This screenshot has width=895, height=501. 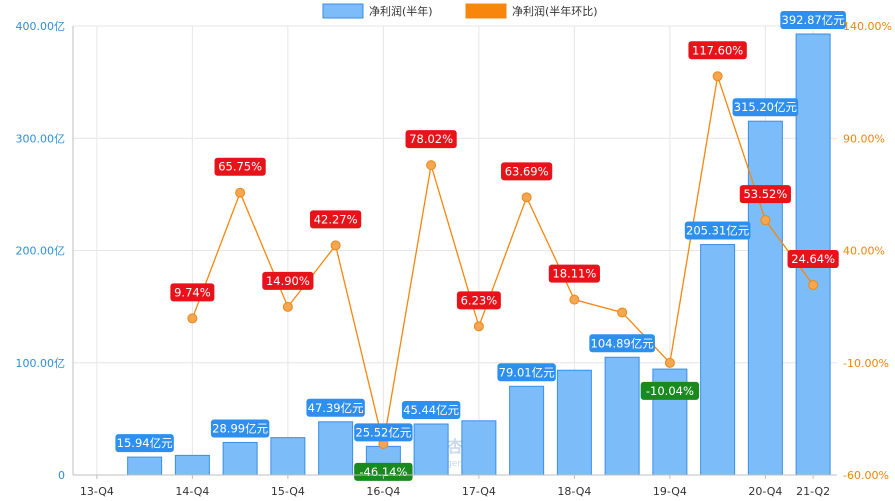 I want to click on line-label-20-Q4: 53.52%, so click(x=765, y=194).